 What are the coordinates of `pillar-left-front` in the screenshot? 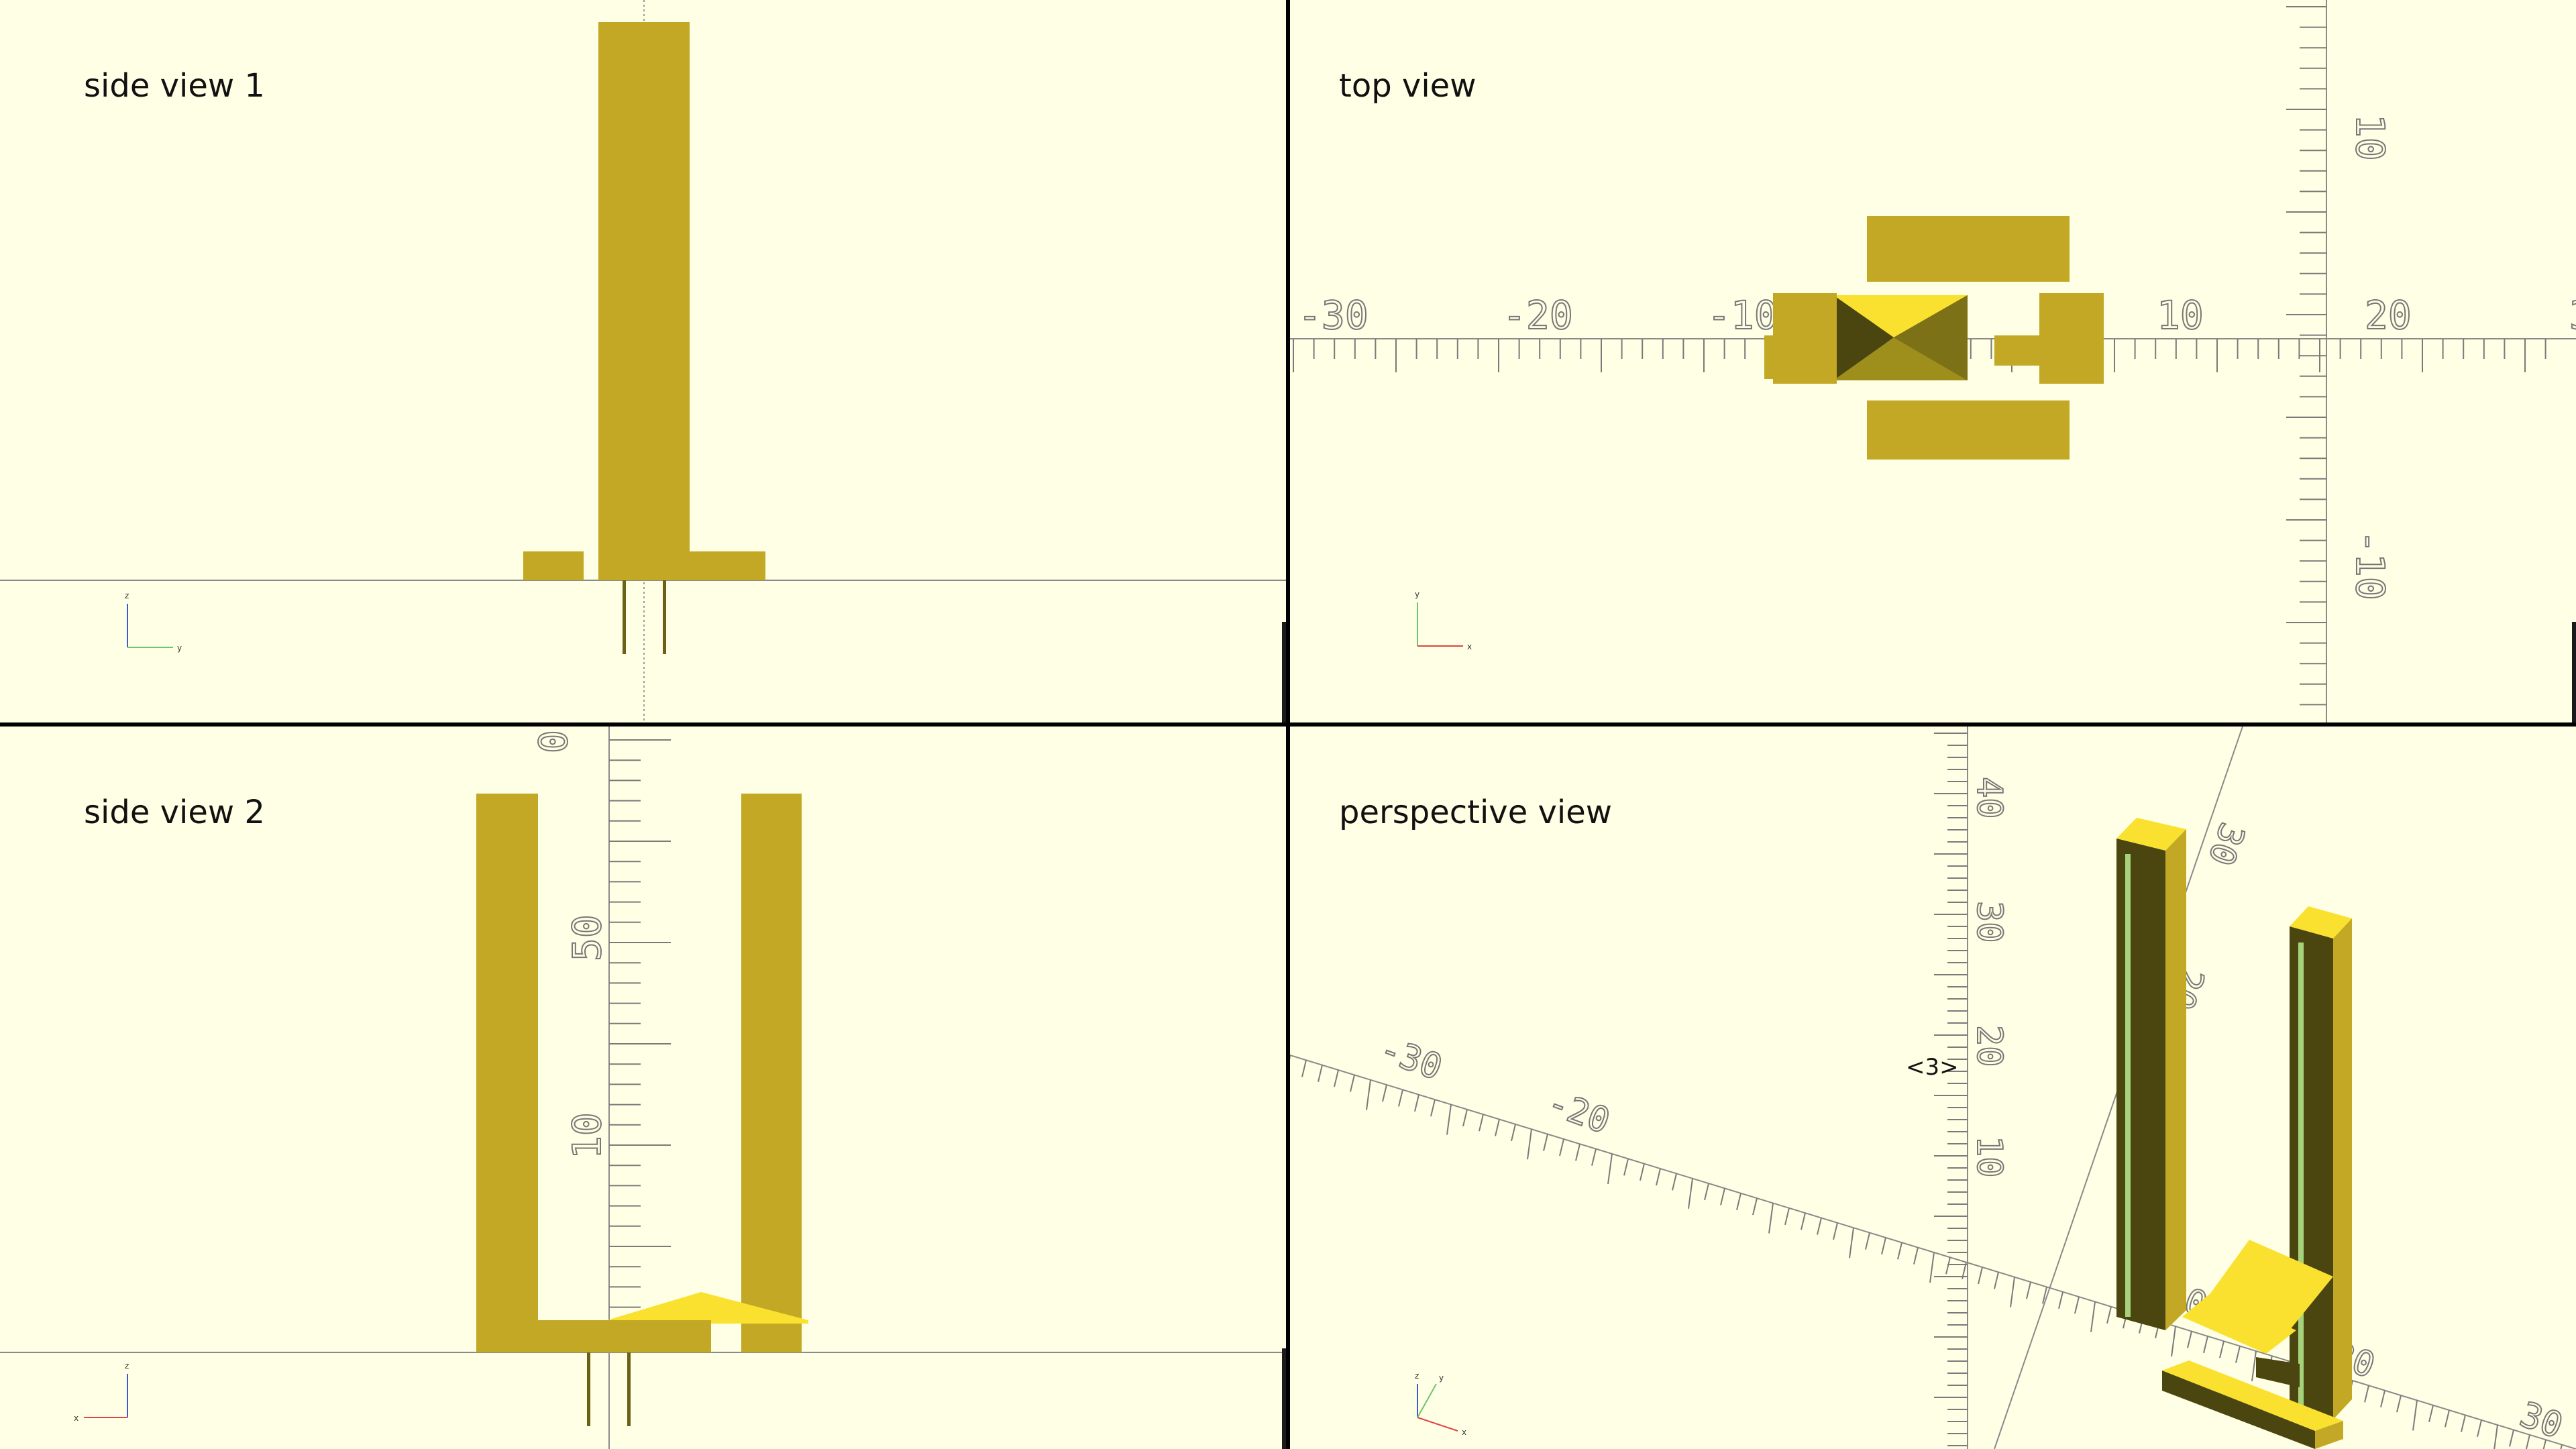 It's located at (2140, 1084).